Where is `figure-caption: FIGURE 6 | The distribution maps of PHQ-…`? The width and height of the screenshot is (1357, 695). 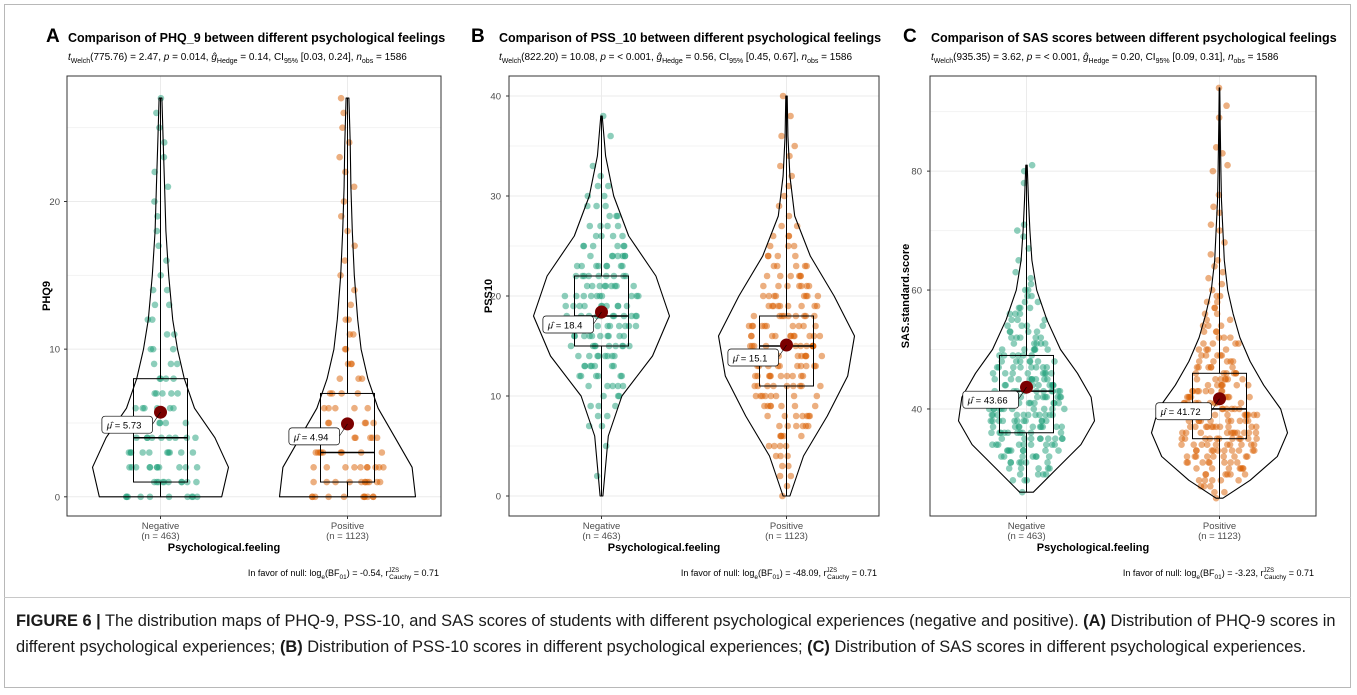
figure-caption: FIGURE 6 | The distribution maps of PHQ-… is located at coordinates (678, 634).